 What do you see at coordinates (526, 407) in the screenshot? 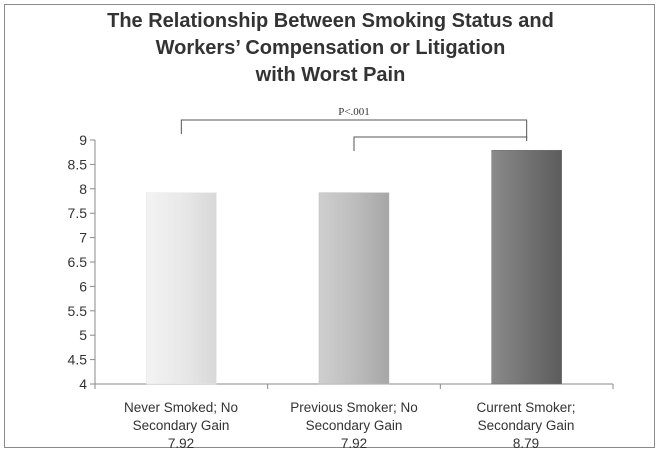
I see `category-label-2-line-1: Current Smoker;` at bounding box center [526, 407].